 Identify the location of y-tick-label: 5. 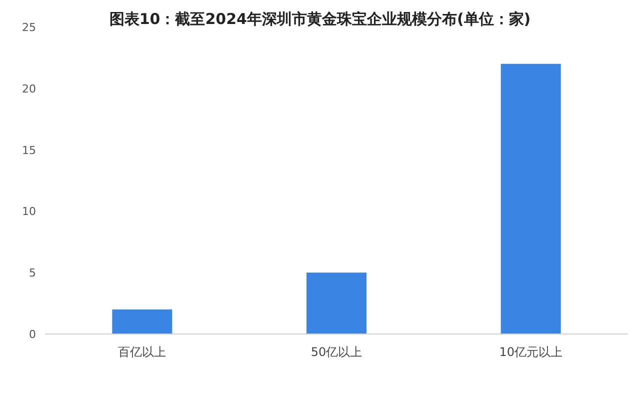
(32, 273).